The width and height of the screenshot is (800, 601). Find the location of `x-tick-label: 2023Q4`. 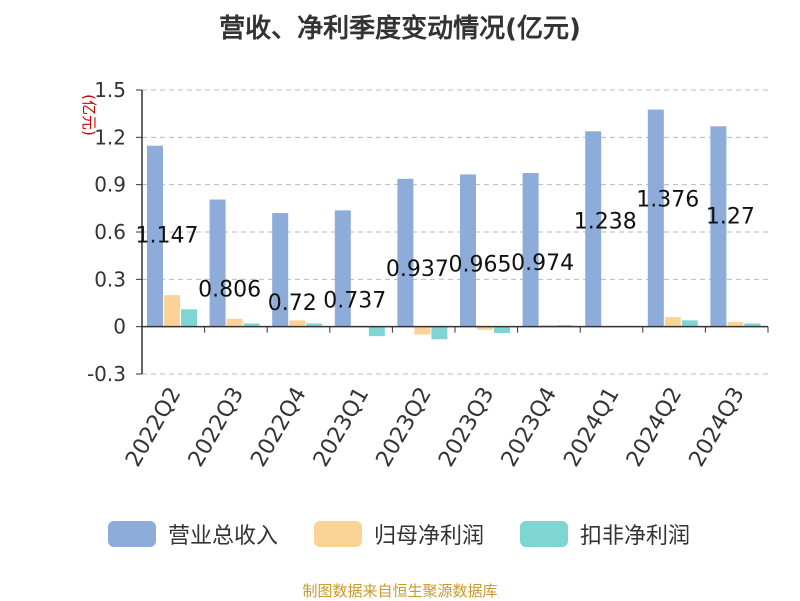

x-tick-label: 2023Q4 is located at coordinates (529, 427).